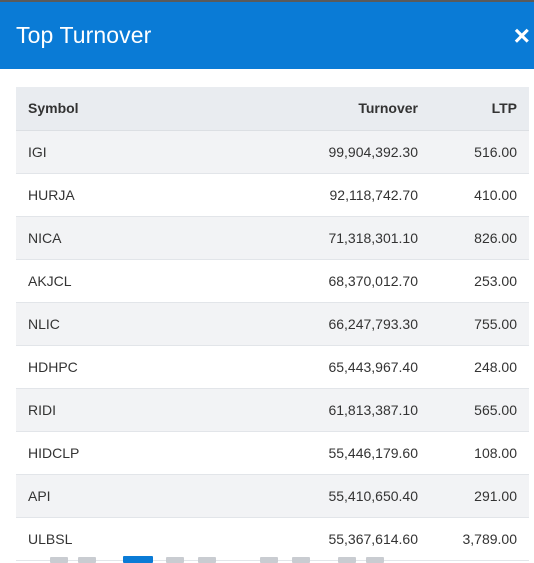 Image resolution: width=534 pixels, height=563 pixels. I want to click on table-row: RIDI 61,813,387.10 565.00, so click(272, 410).